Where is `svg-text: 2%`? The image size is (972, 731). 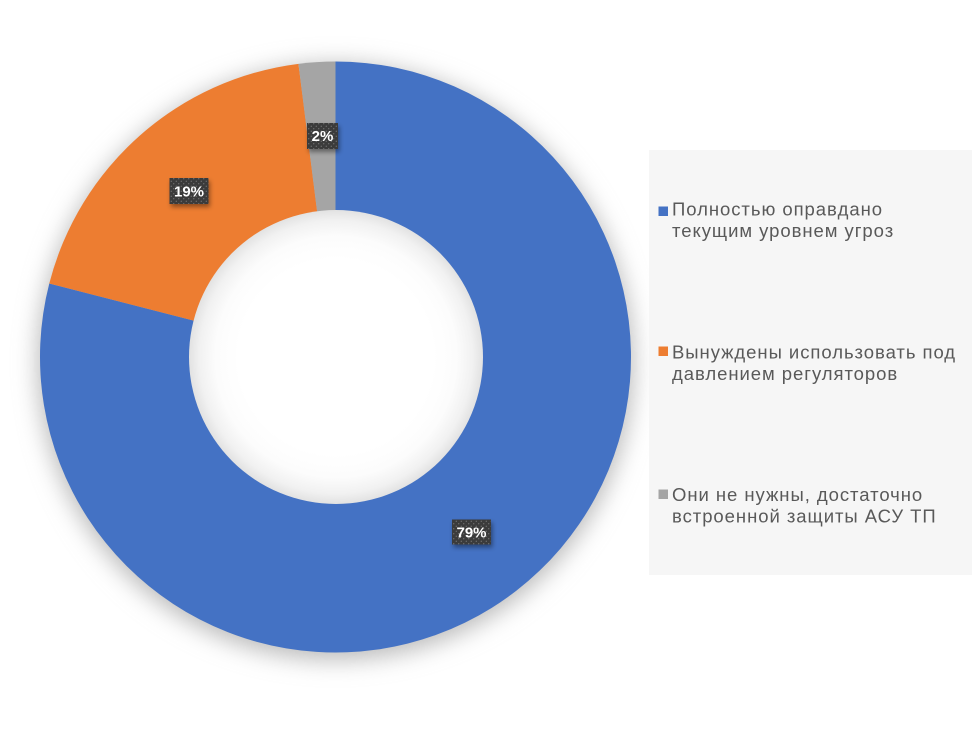 svg-text: 2% is located at coordinates (323, 136).